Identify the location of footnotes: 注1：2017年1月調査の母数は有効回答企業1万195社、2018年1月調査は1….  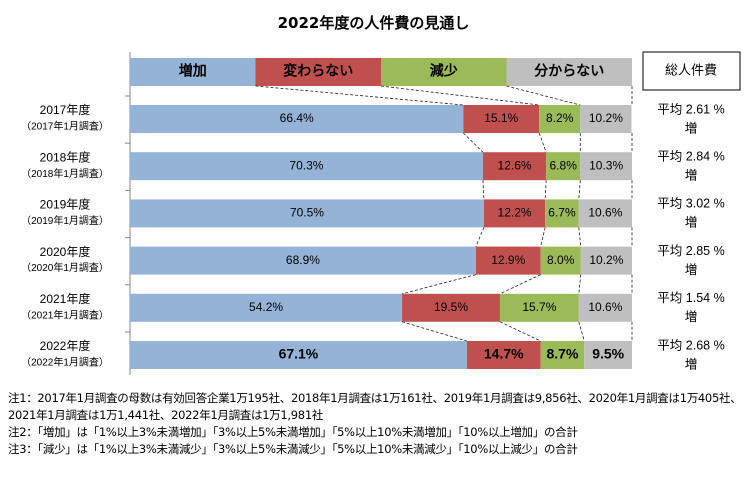
(375, 424).